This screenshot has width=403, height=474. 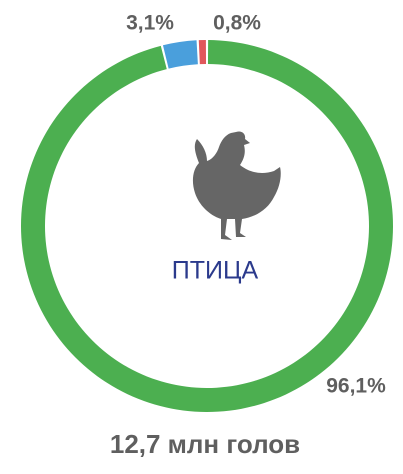 What do you see at coordinates (150, 23) in the screenshot?
I see `data-label: 3,1%` at bounding box center [150, 23].